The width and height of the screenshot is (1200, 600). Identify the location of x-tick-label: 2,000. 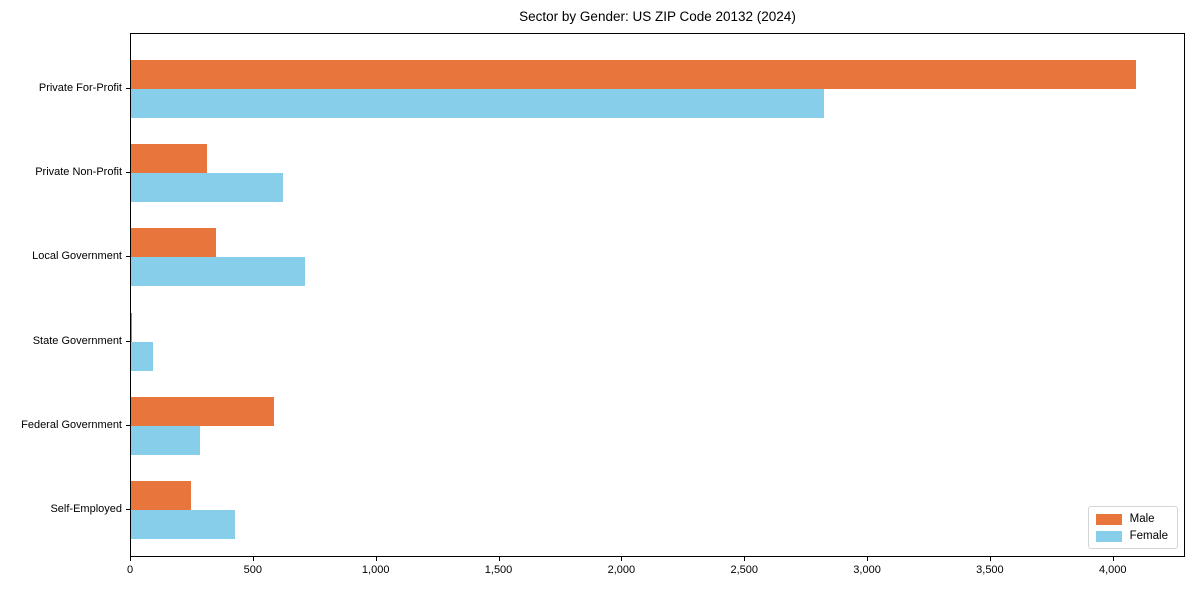
(621, 570).